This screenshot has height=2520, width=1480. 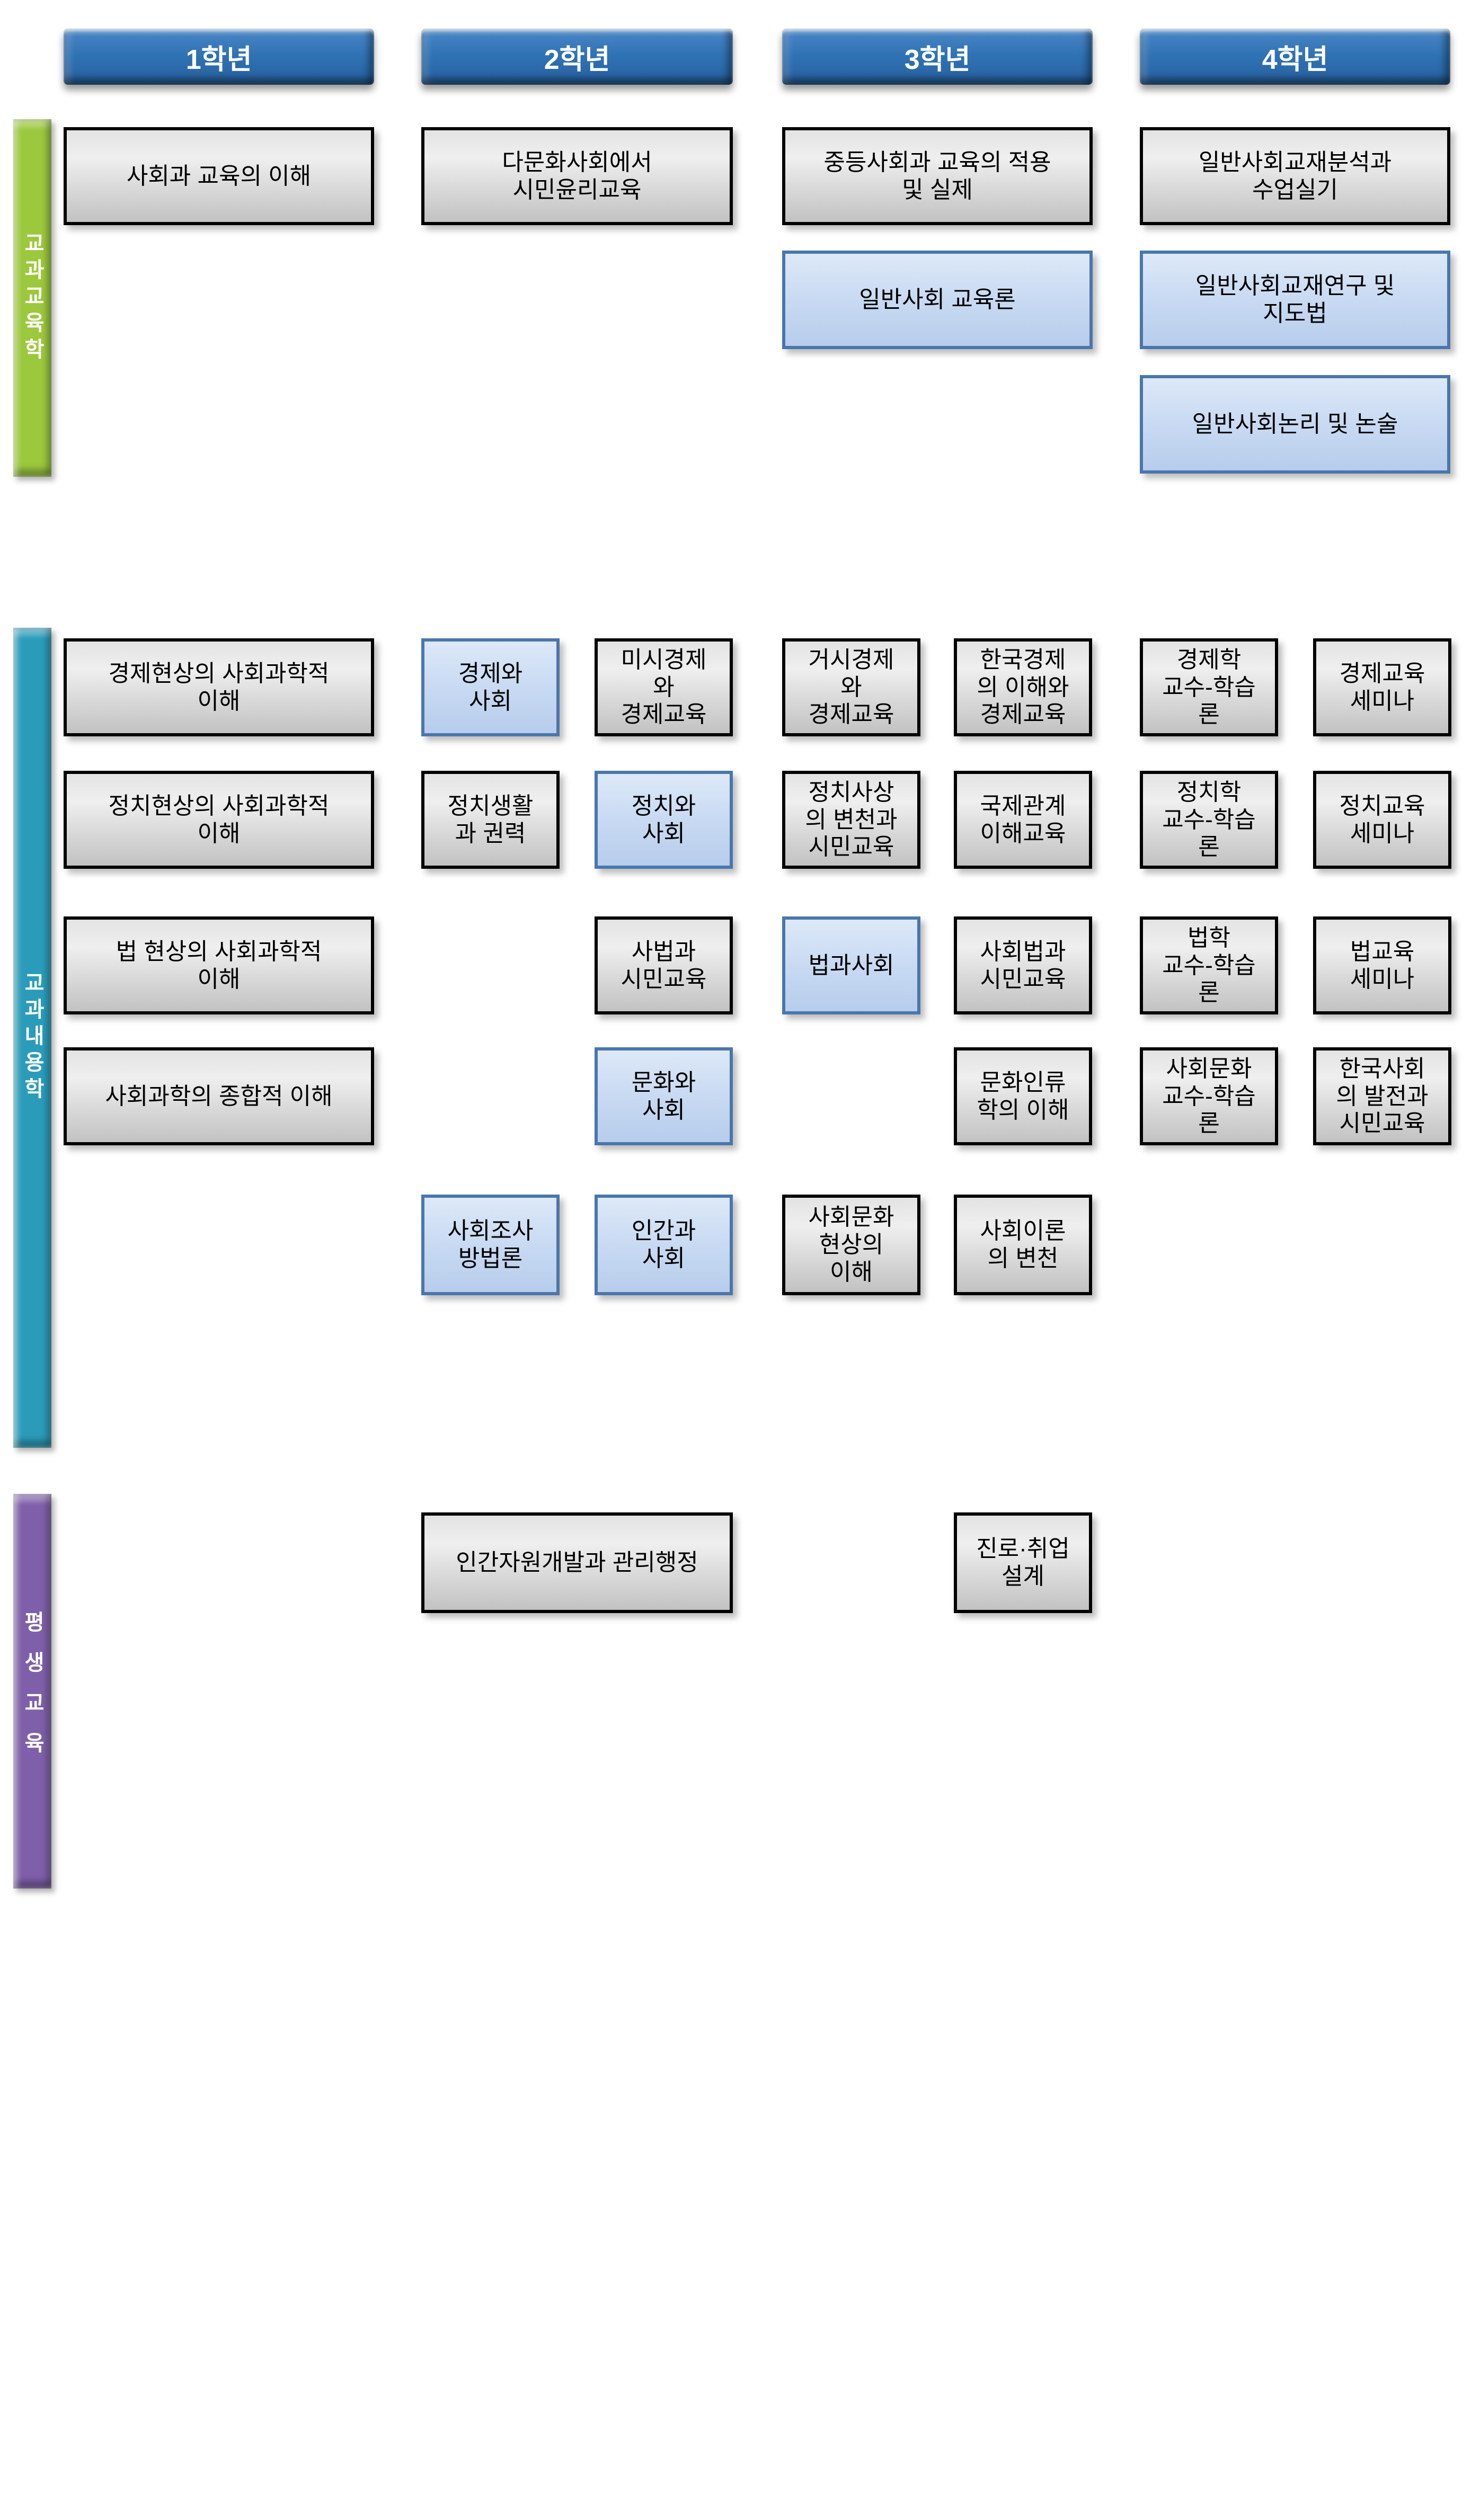 What do you see at coordinates (937, 176) in the screenshot?
I see `course-box: 중등사회과 교육의 적용 및 실제` at bounding box center [937, 176].